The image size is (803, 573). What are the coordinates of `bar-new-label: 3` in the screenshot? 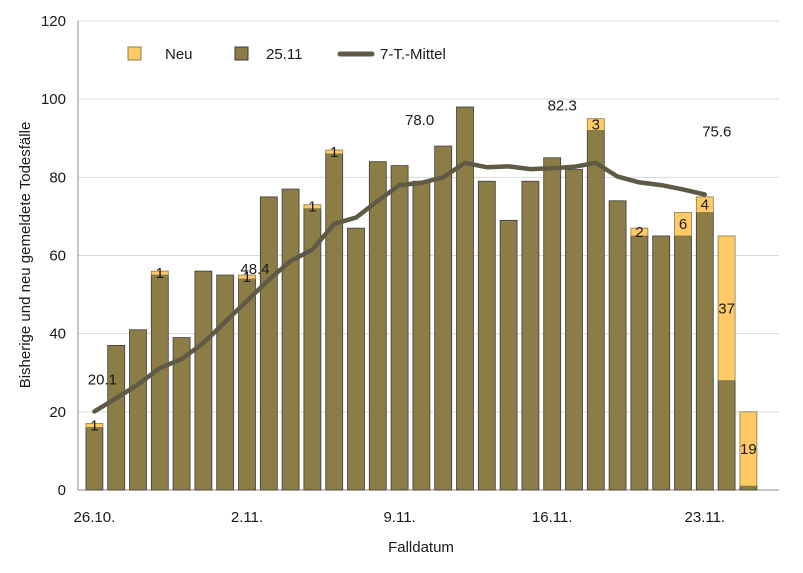 It's located at (596, 125).